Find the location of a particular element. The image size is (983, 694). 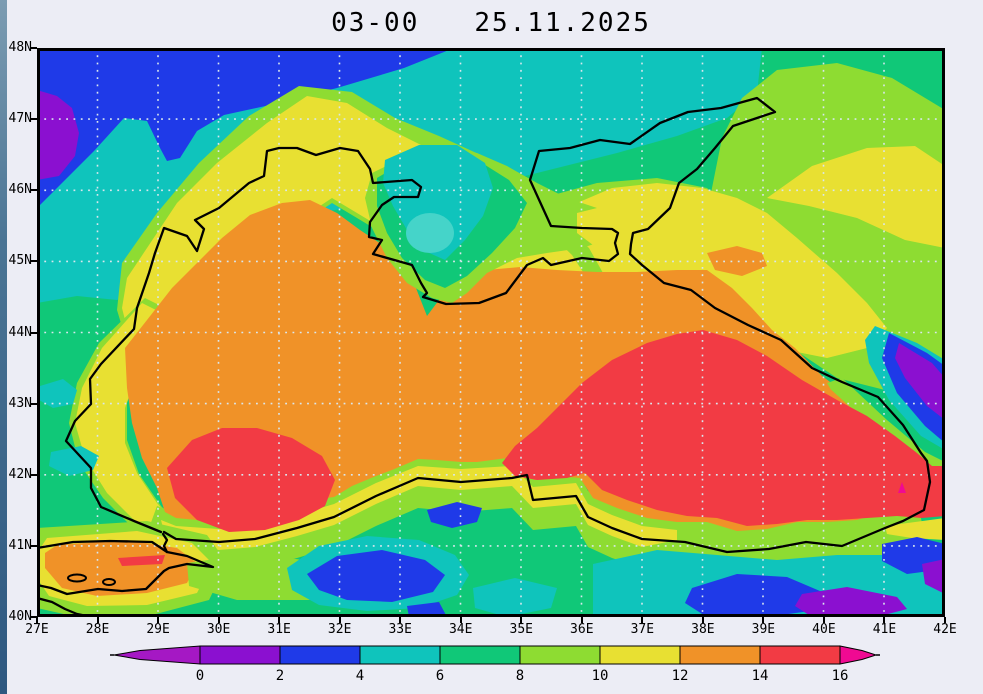

lat-label: 45N is located at coordinates (20, 261).